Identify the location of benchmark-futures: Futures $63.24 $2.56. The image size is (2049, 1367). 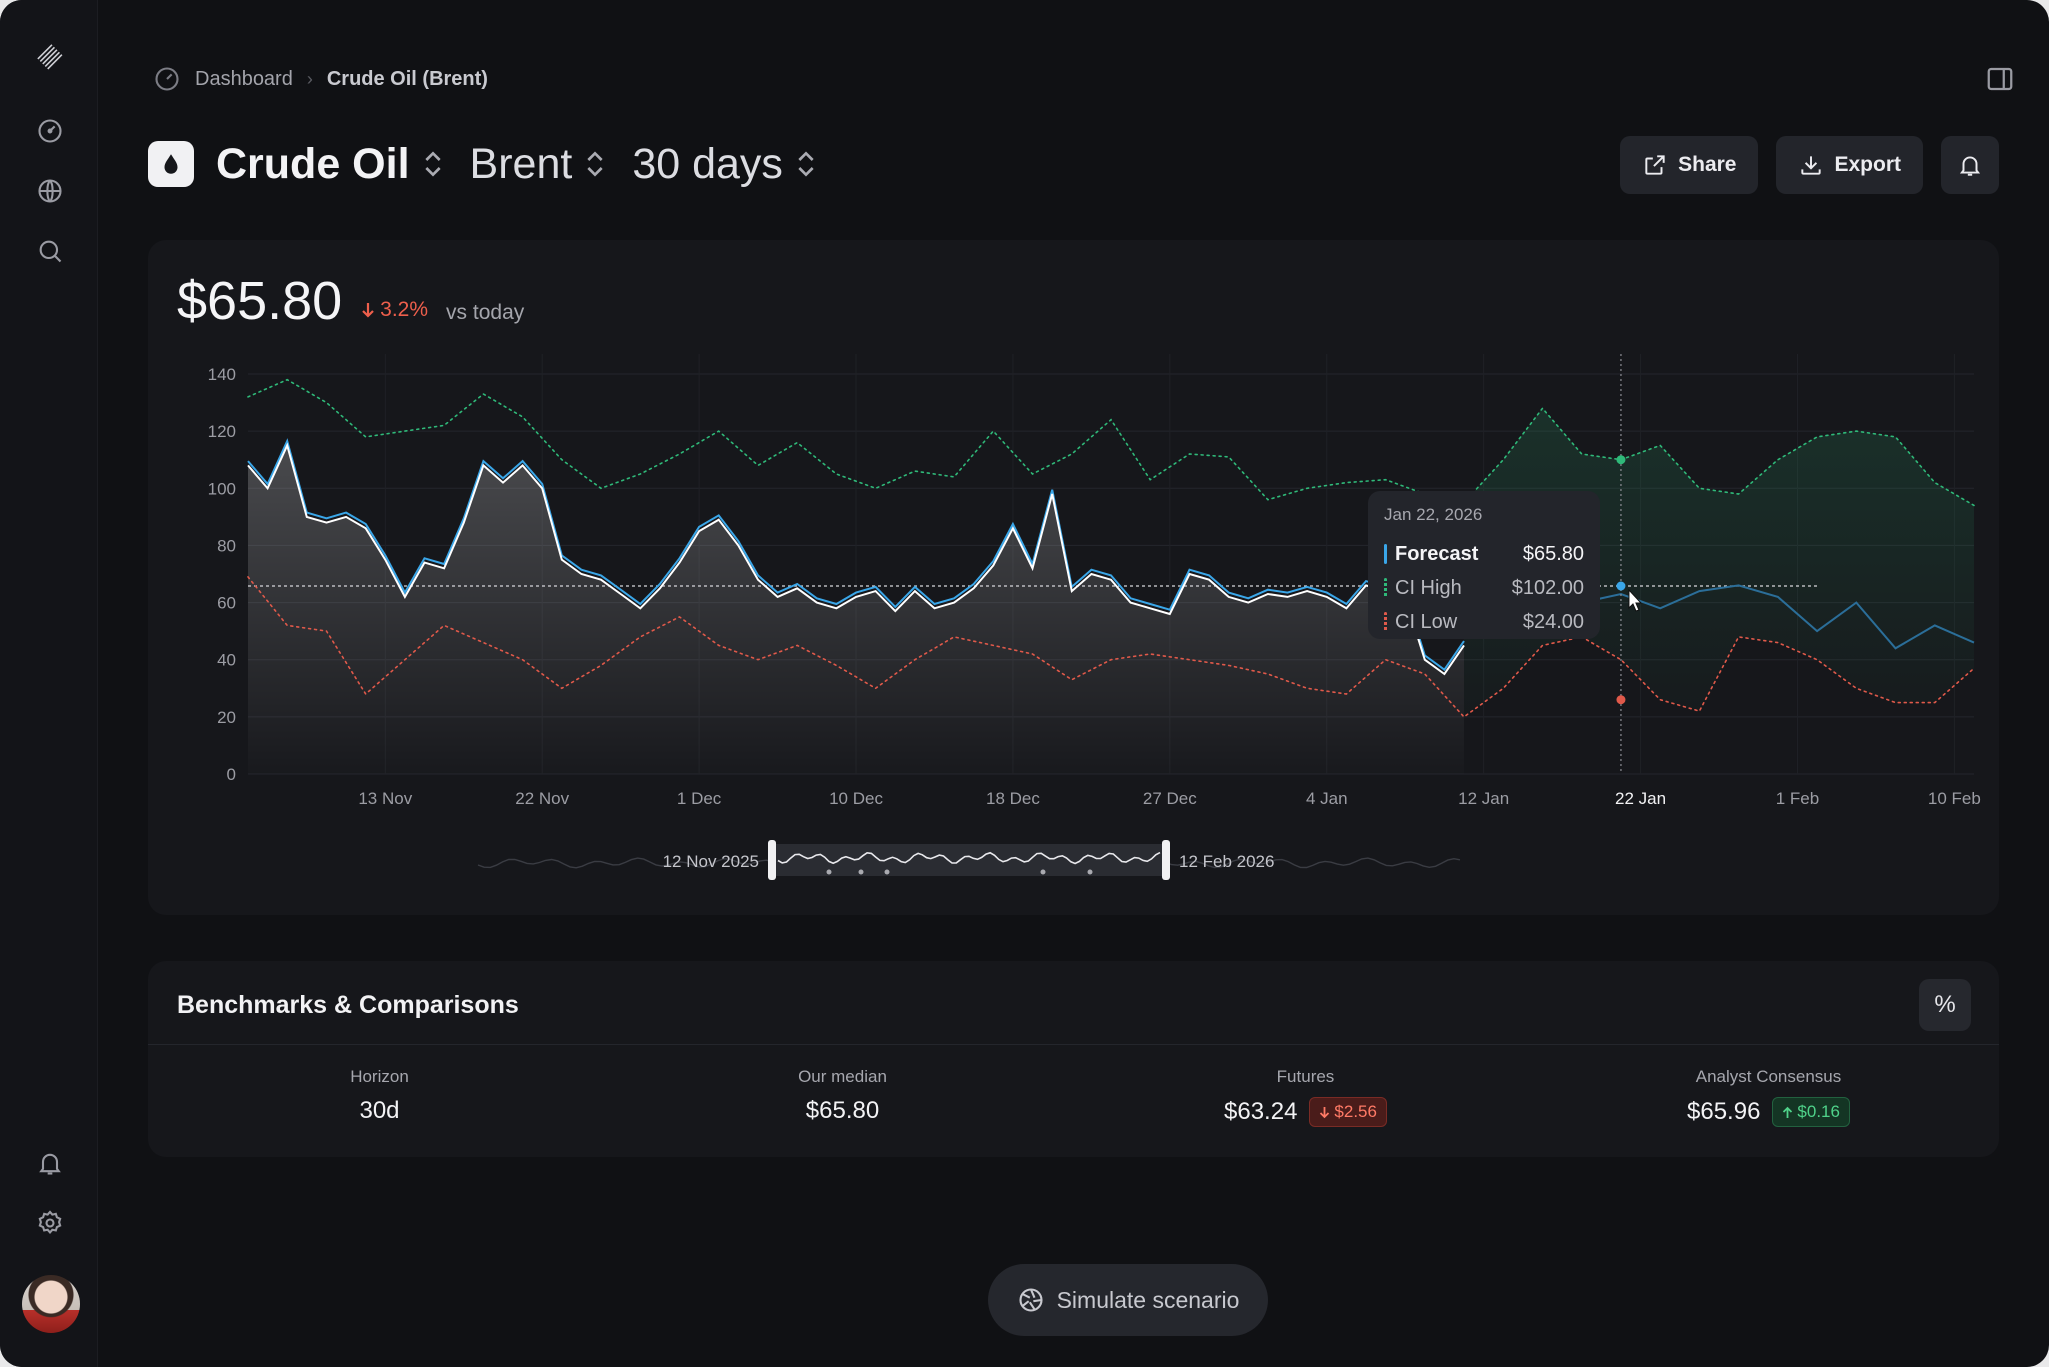
(1305, 1097).